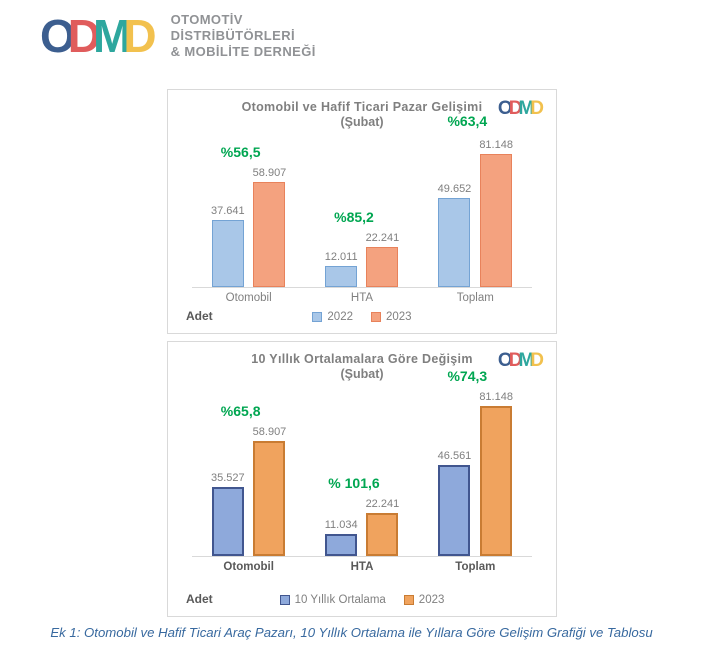  I want to click on bar-group-hta: 12.011 22.241 %85,2, so click(362, 213).